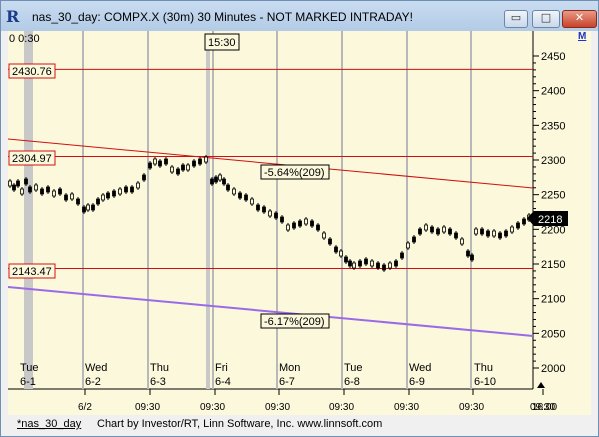 The width and height of the screenshot is (599, 437). What do you see at coordinates (221, 368) in the screenshot?
I see `day-label-dow-3: Fri` at bounding box center [221, 368].